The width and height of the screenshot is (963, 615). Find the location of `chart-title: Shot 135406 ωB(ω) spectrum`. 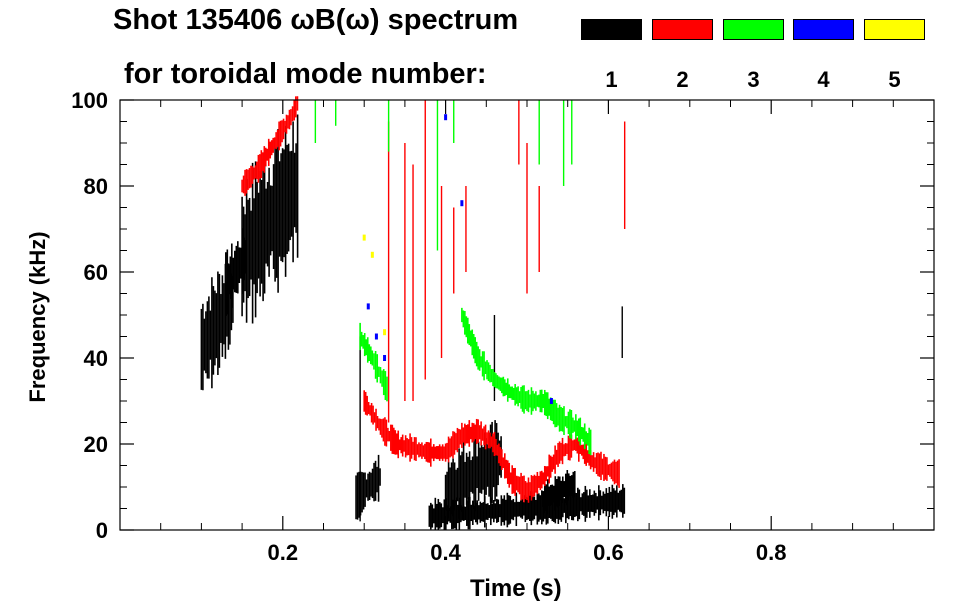

chart-title: Shot 135406 ωB(ω) spectrum is located at coordinates (316, 20).